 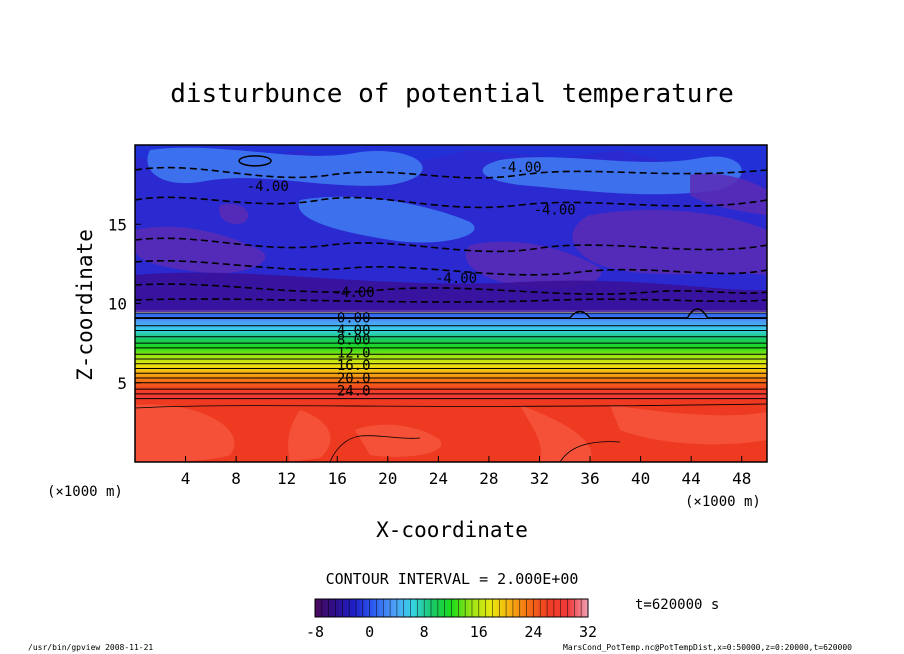 What do you see at coordinates (236, 478) in the screenshot?
I see `x-tick-label-8: 8` at bounding box center [236, 478].